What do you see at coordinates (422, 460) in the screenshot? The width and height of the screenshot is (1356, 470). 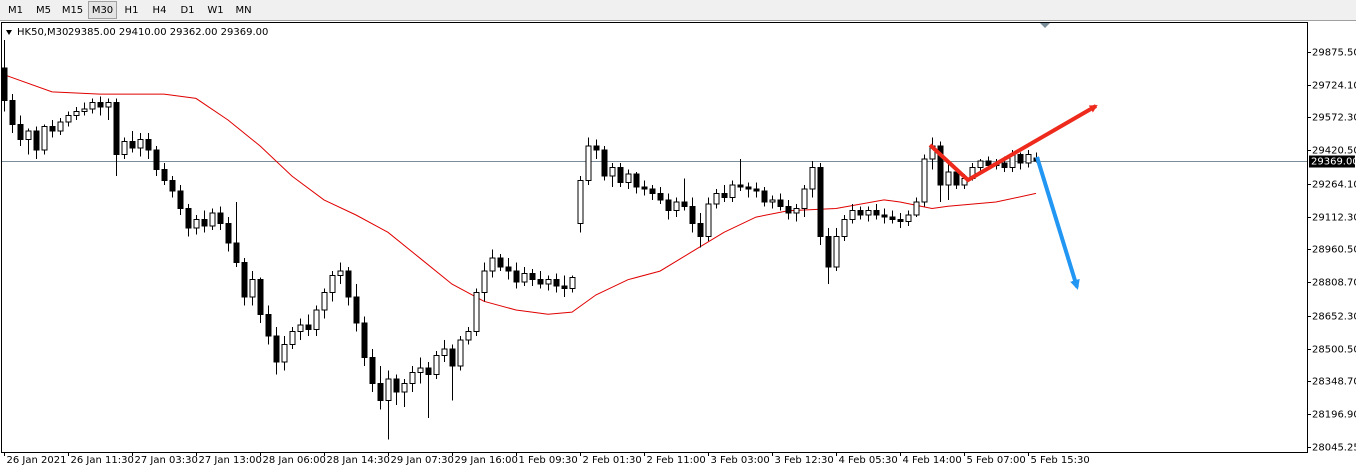 I see `x-tick-label: 29 Jan 07:30` at bounding box center [422, 460].